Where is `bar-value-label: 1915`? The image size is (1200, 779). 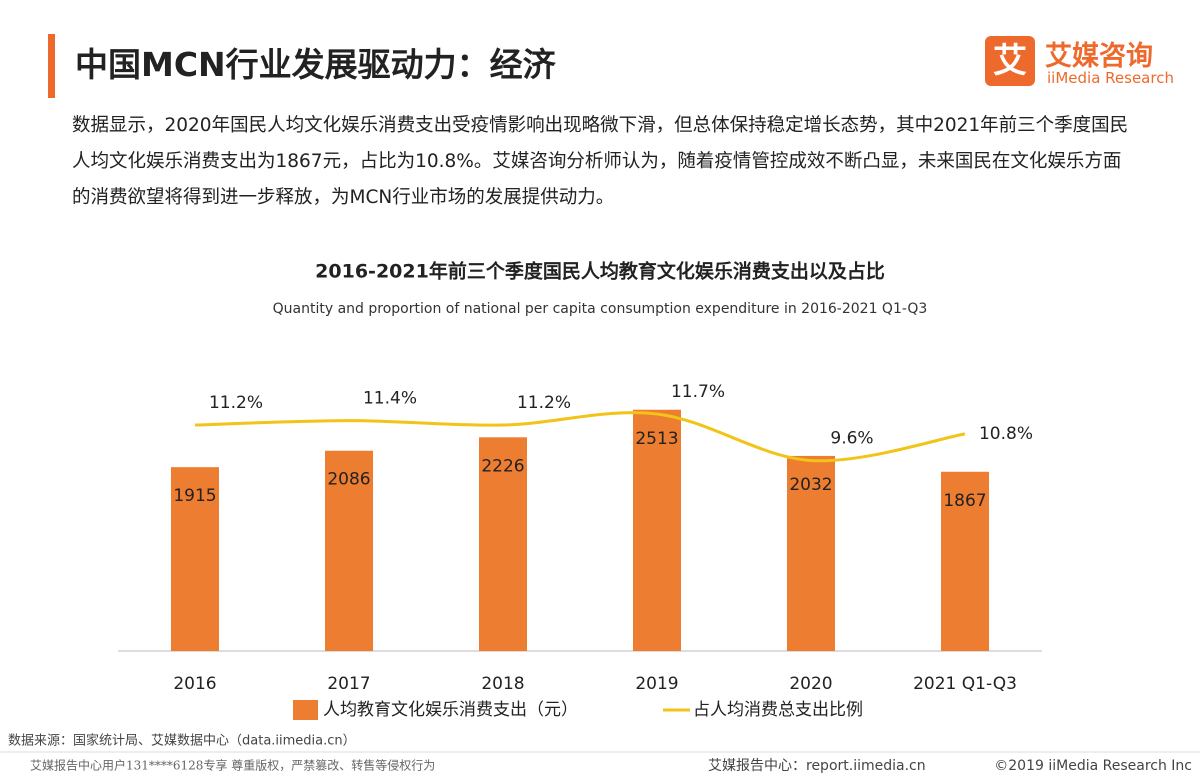 bar-value-label: 1915 is located at coordinates (194, 496).